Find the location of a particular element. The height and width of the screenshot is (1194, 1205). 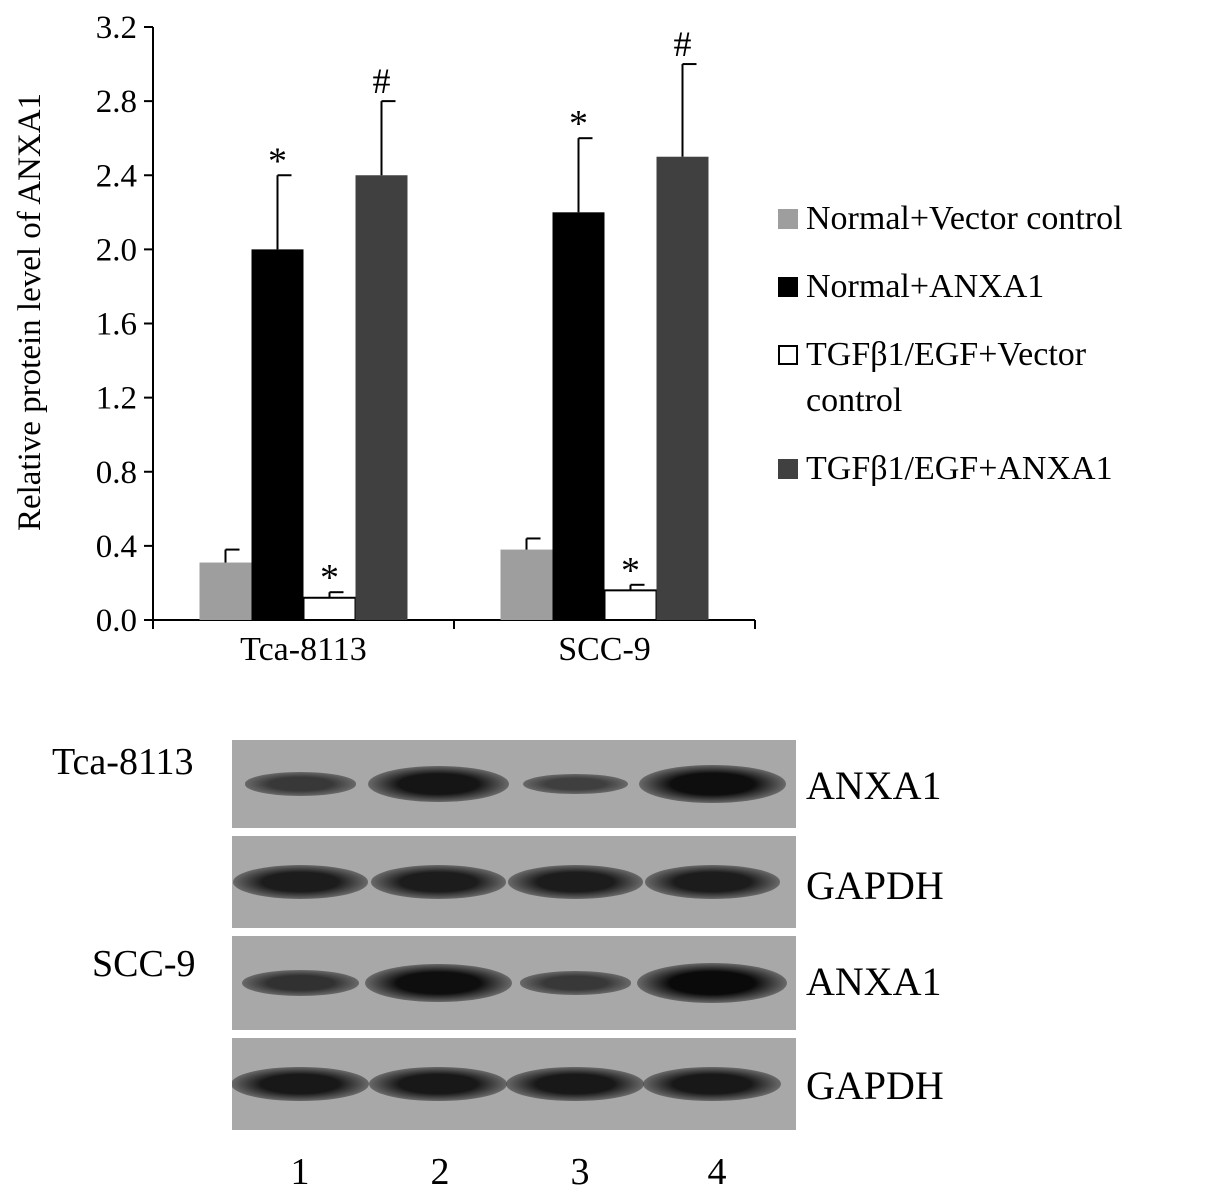

legend-item-tgf-anxa1: TGFβ1/EGF+ANXA1 is located at coordinates (990, 469).